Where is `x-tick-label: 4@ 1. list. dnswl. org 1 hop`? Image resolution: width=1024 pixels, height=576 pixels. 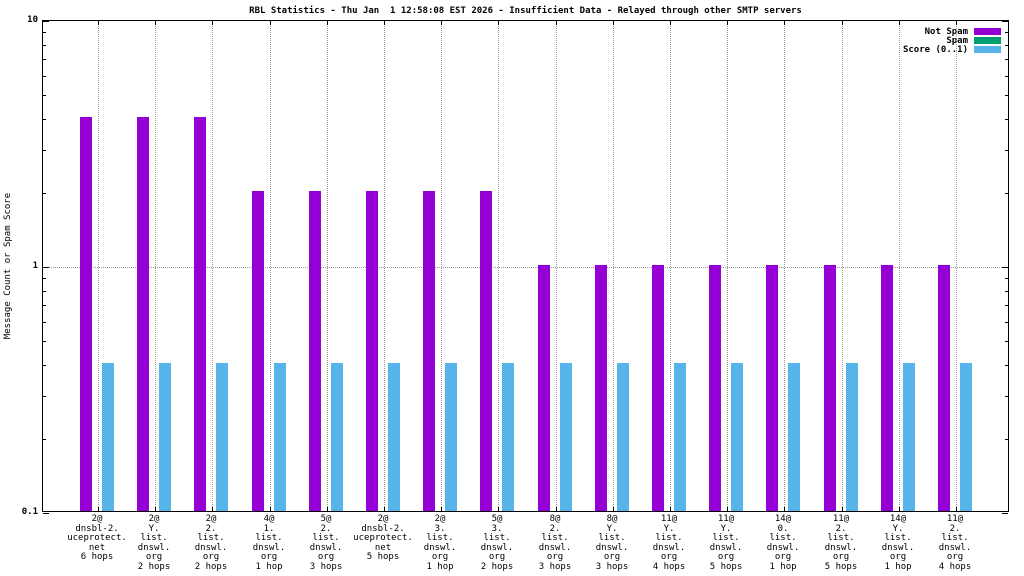
x-tick-label: 4@ 1. list. dnswl. org 1 hop is located at coordinates (269, 543).